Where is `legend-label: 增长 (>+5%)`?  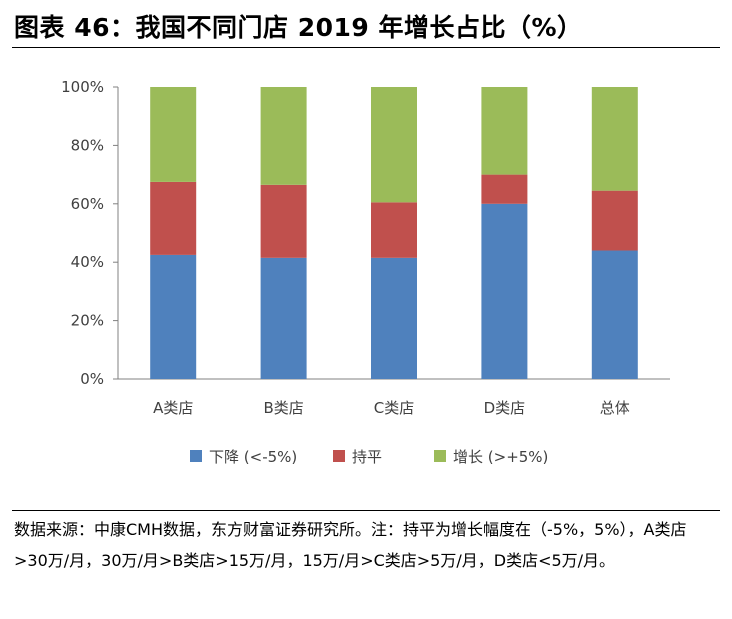 legend-label: 增长 (>+5%) is located at coordinates (500, 457).